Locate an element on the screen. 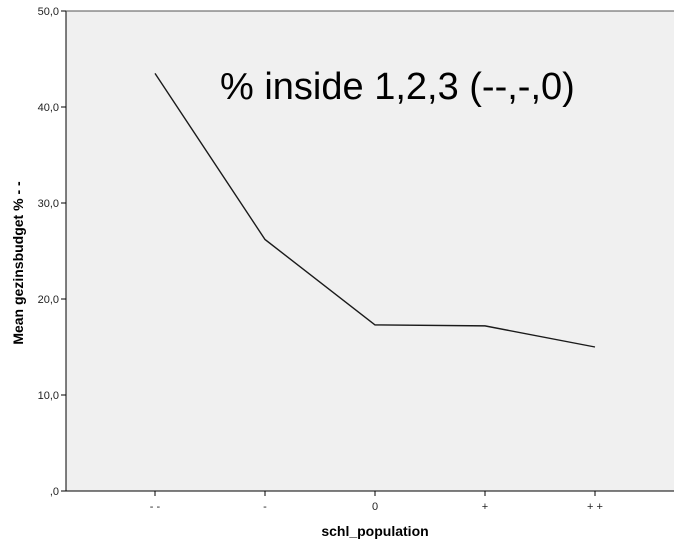 This screenshot has width=674, height=541. y-tick-label: 40,0 is located at coordinates (48, 108).